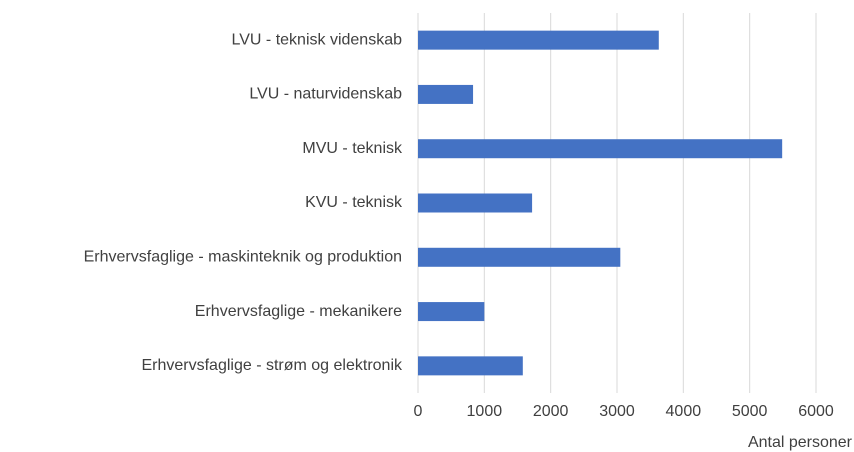 The width and height of the screenshot is (854, 452). I want to click on x-axis-label: Antal personer, so click(800, 442).